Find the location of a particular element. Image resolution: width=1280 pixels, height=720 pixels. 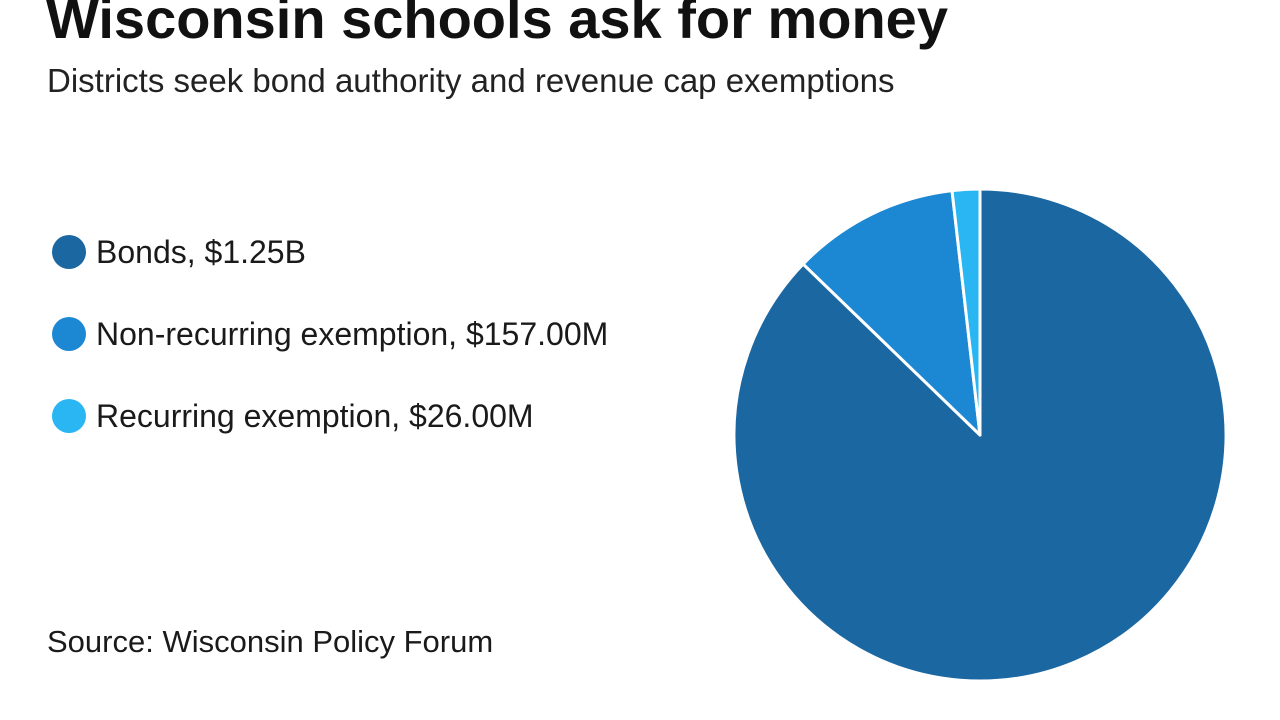

legend-item-non-recurring-exemption: Non-recurring exemption, $157.00M is located at coordinates (330, 334).